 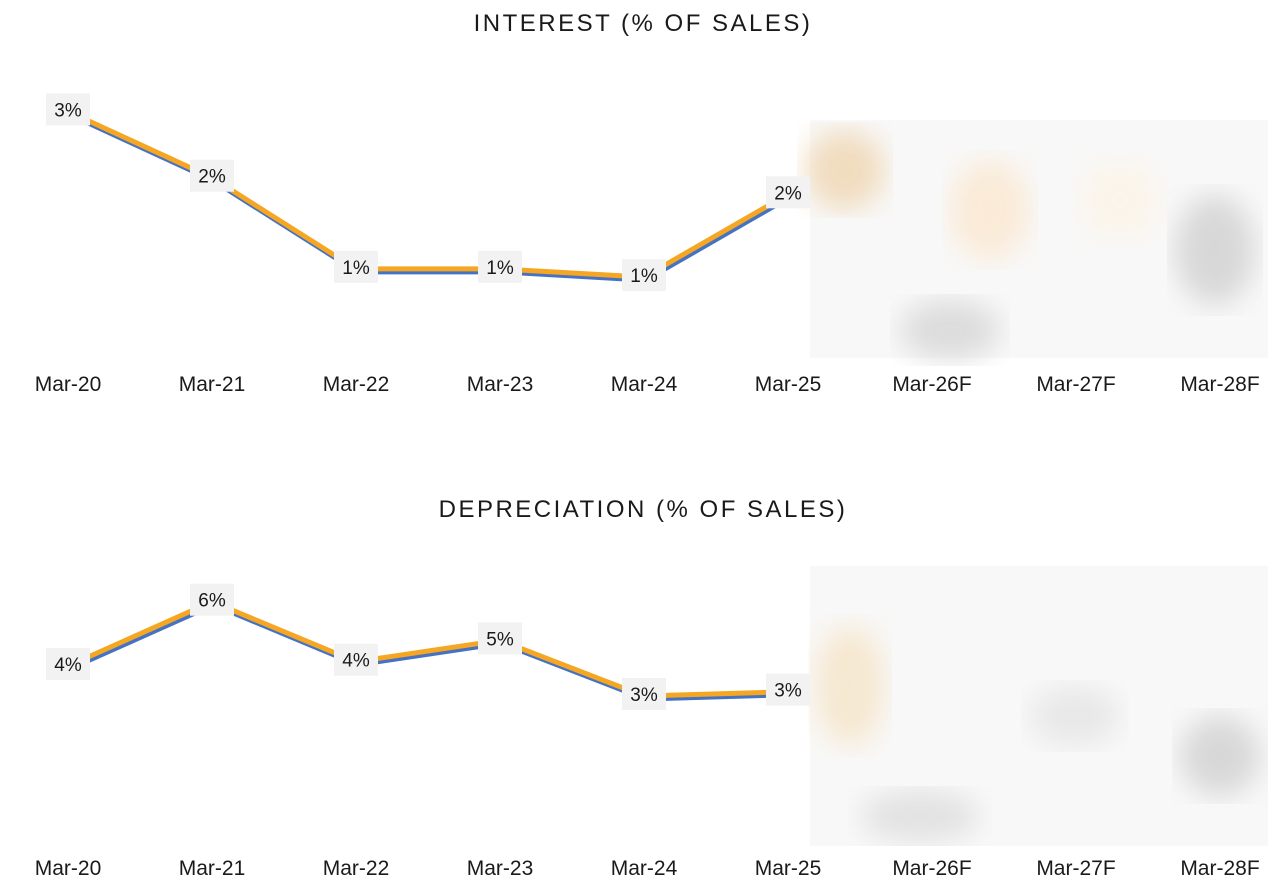 I want to click on data-label: 6%, so click(x=212, y=599).